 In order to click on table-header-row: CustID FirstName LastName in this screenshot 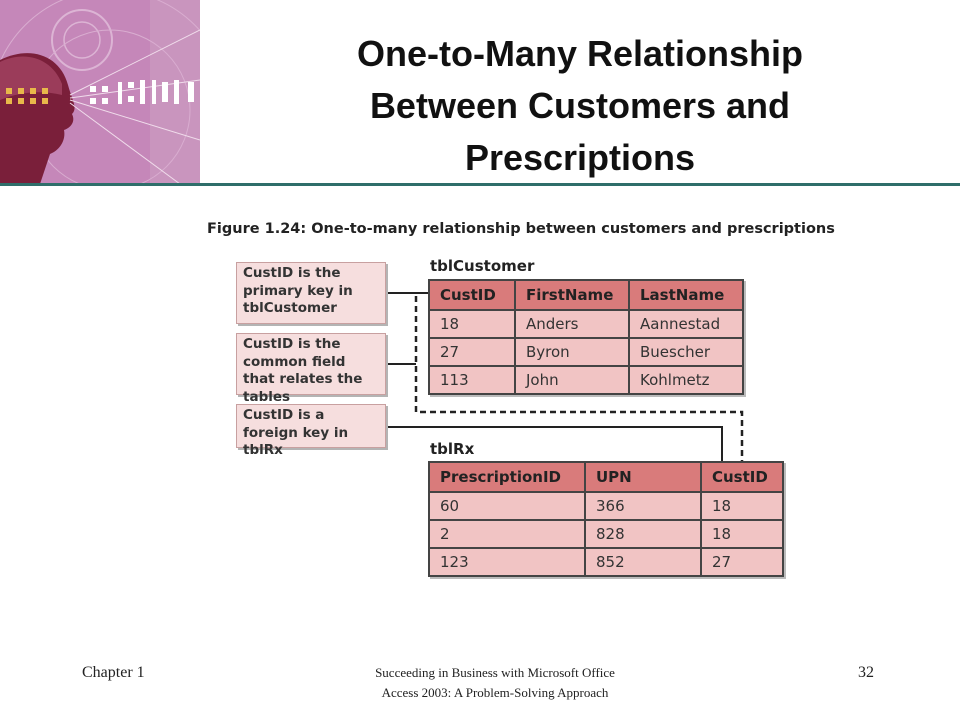, I will do `click(586, 295)`.